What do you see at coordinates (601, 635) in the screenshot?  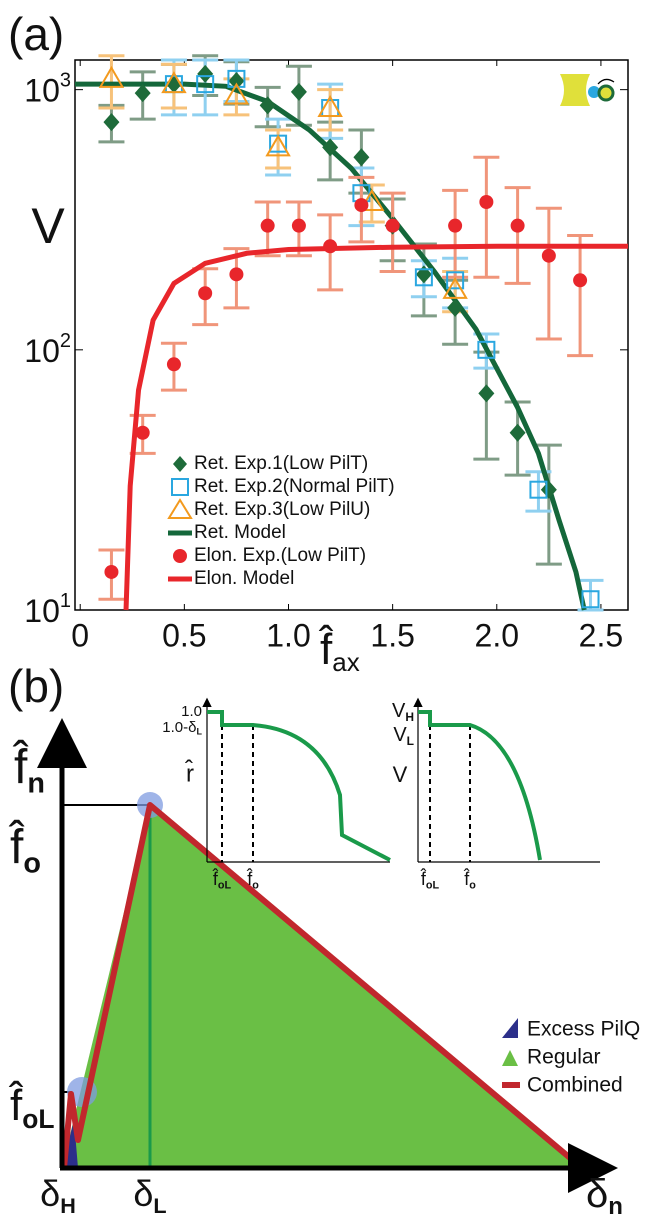 I see `x-tick-label: 2.5` at bounding box center [601, 635].